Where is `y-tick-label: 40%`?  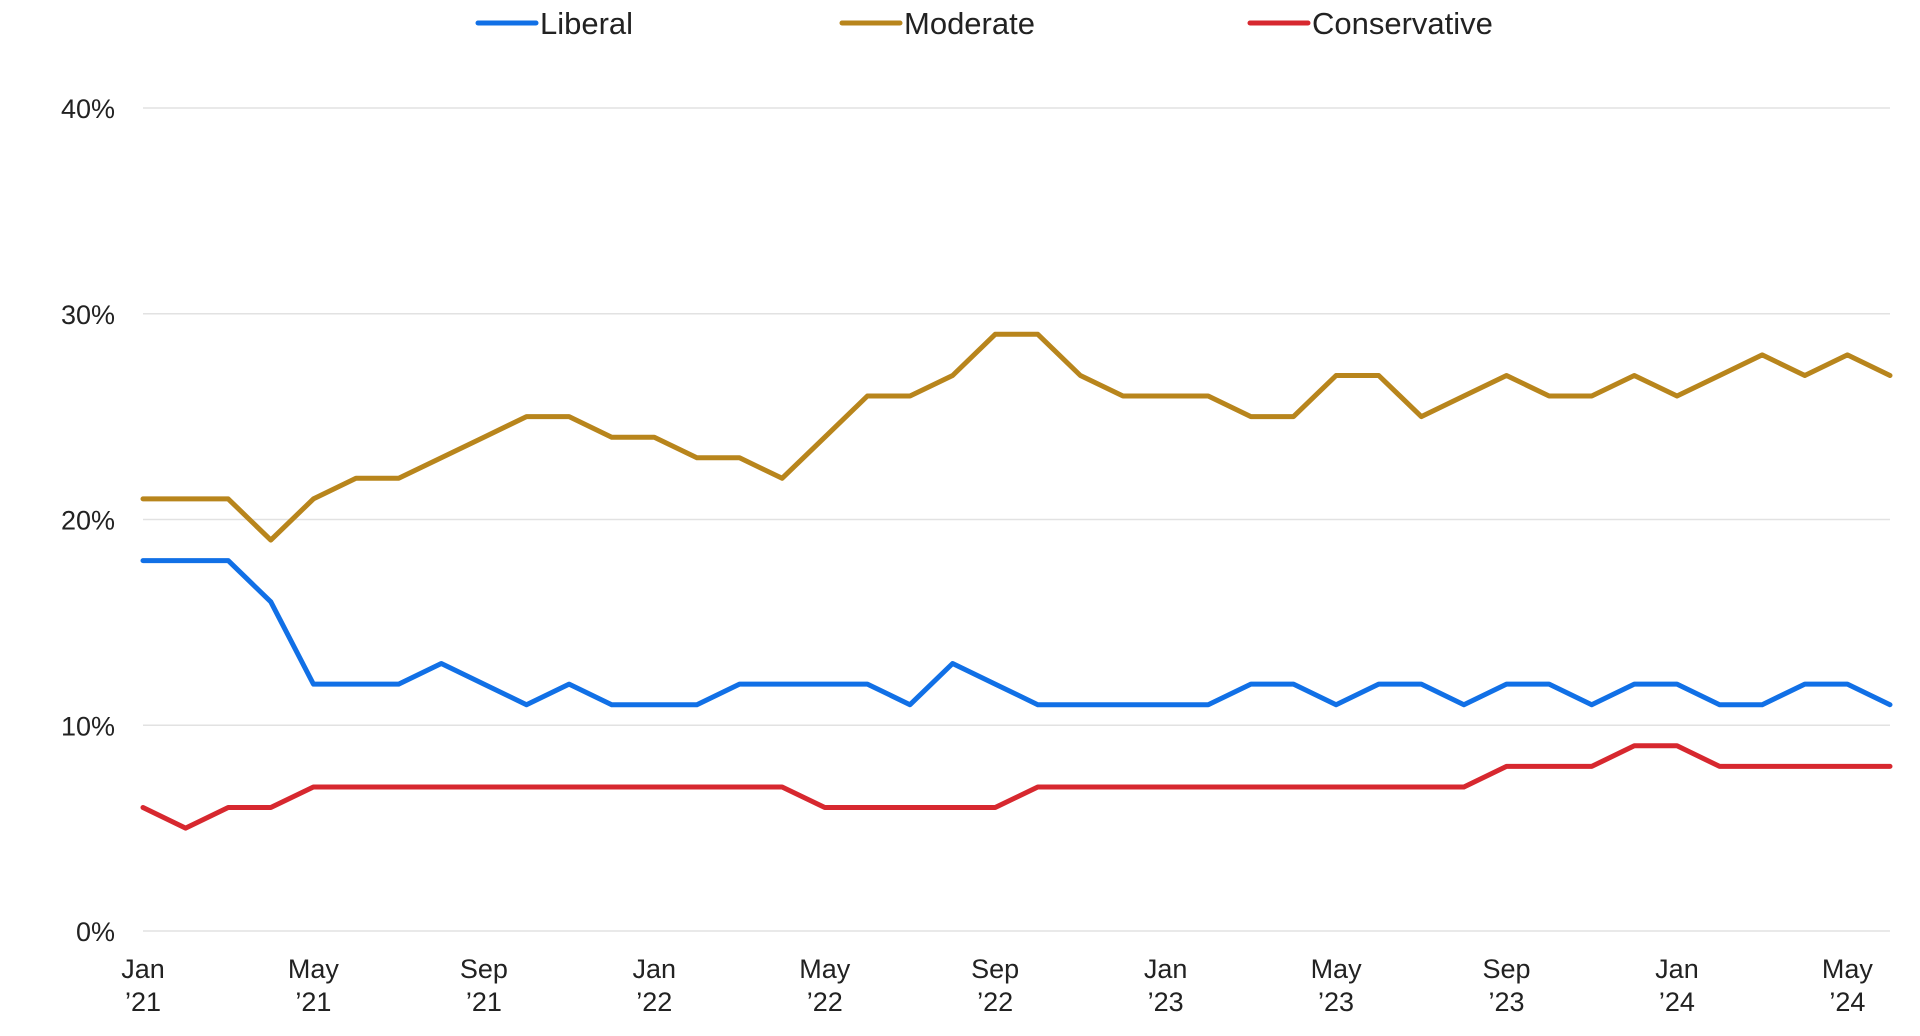
y-tick-label: 40% is located at coordinates (88, 109).